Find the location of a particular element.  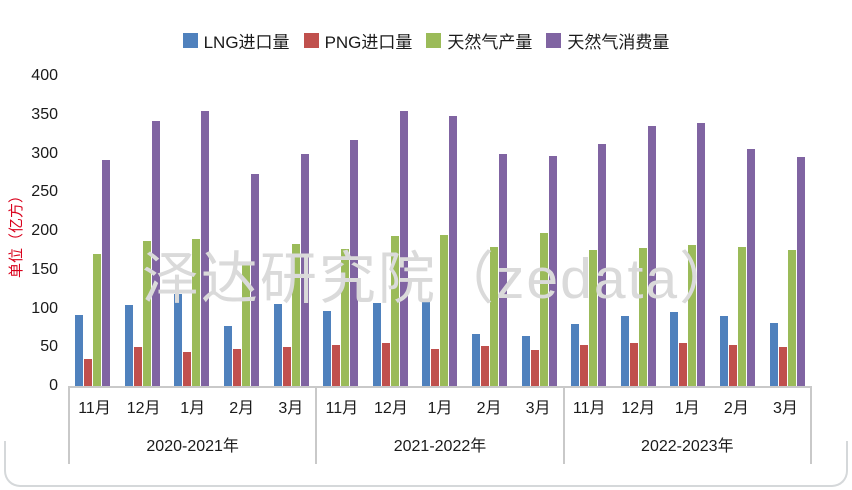

legend-item-2: 天然气产量 is located at coordinates (479, 40).